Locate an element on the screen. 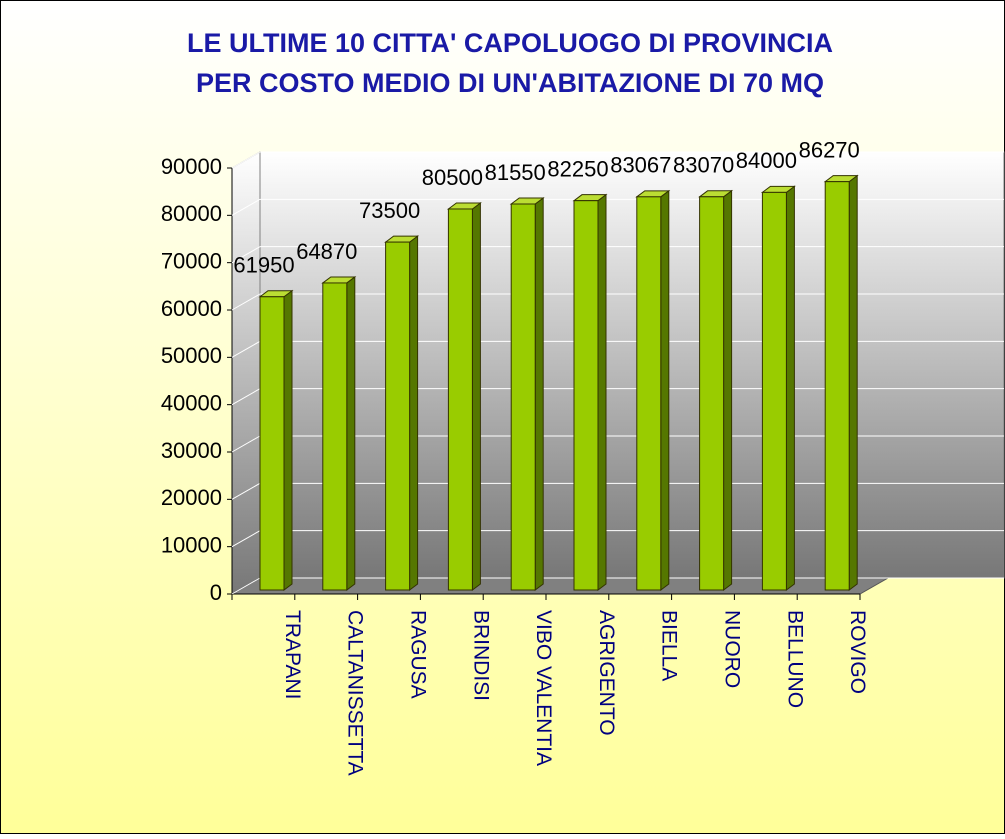 The height and width of the screenshot is (839, 1005). data-label: 83067 is located at coordinates (640, 165).